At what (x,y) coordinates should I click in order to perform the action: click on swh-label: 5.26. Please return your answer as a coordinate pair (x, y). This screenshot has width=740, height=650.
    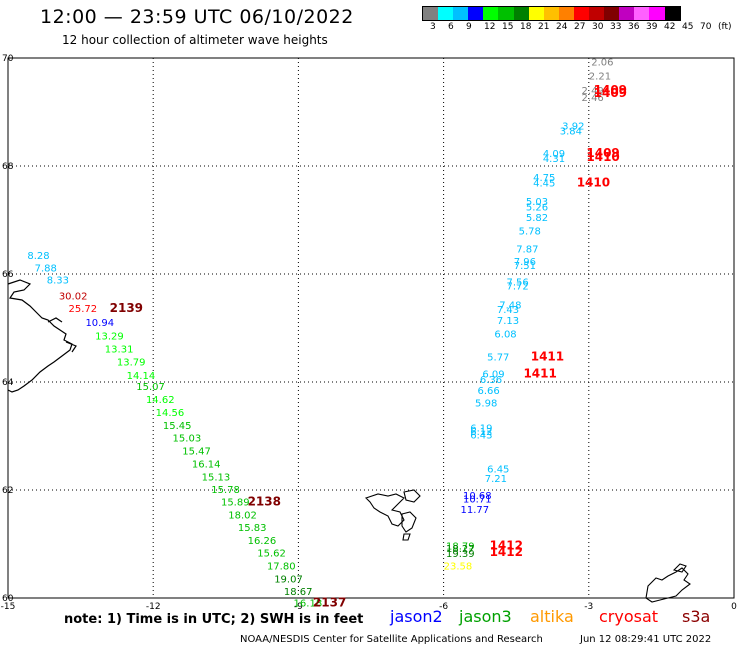
    Looking at the image, I should click on (537, 207).